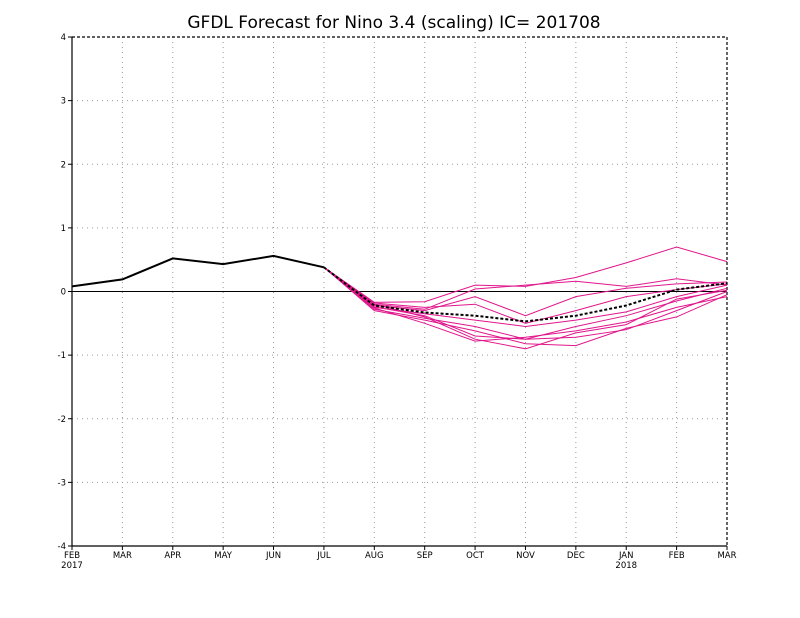 This screenshot has height=618, width=800. I want to click on ensemble-mean-line, so click(525, 294).